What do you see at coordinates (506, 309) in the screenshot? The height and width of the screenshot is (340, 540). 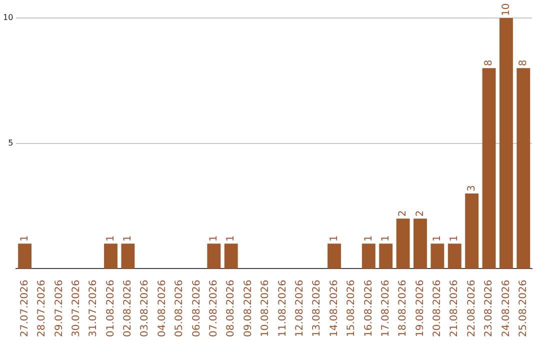 I see `x-tick-label: 24.08.2026` at bounding box center [506, 309].